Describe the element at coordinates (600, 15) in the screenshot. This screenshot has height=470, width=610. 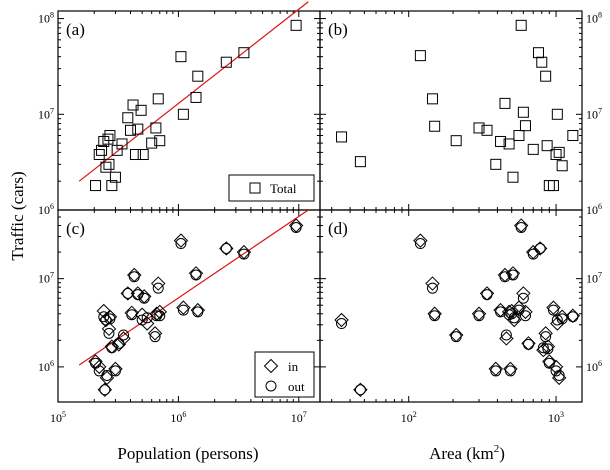
I see `panel-b-ytick-label-exp: 8` at that location.